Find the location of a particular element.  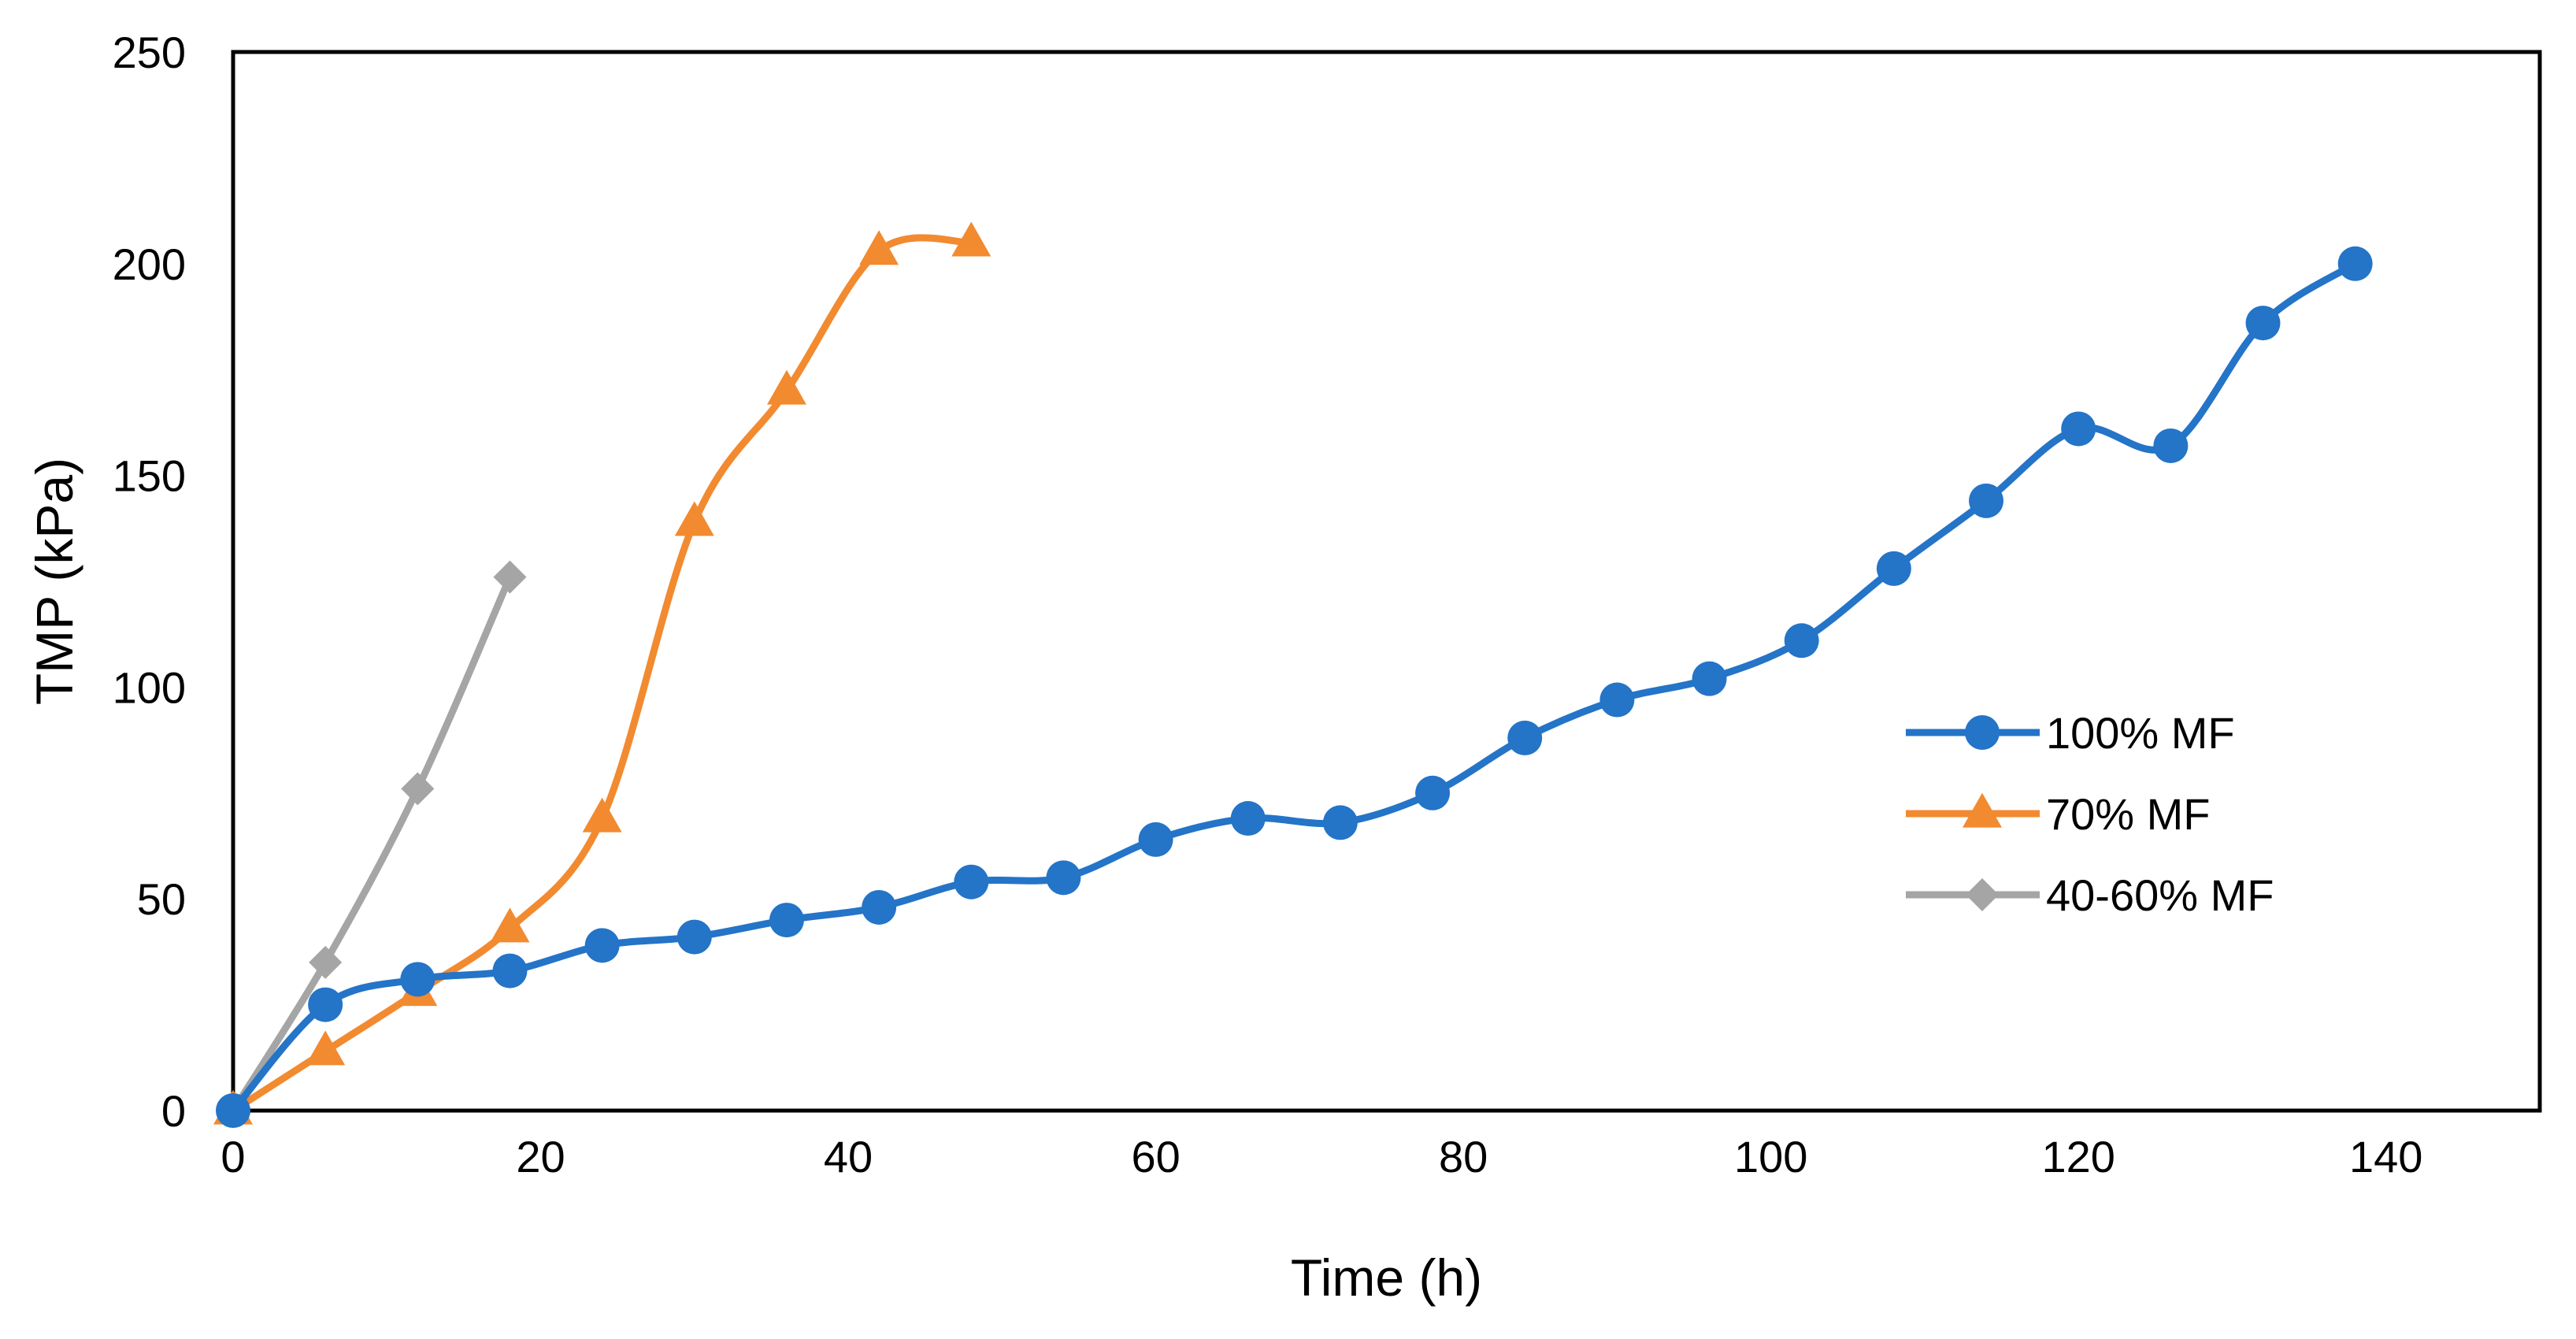

legend-item: 100% MF is located at coordinates (2070, 733).